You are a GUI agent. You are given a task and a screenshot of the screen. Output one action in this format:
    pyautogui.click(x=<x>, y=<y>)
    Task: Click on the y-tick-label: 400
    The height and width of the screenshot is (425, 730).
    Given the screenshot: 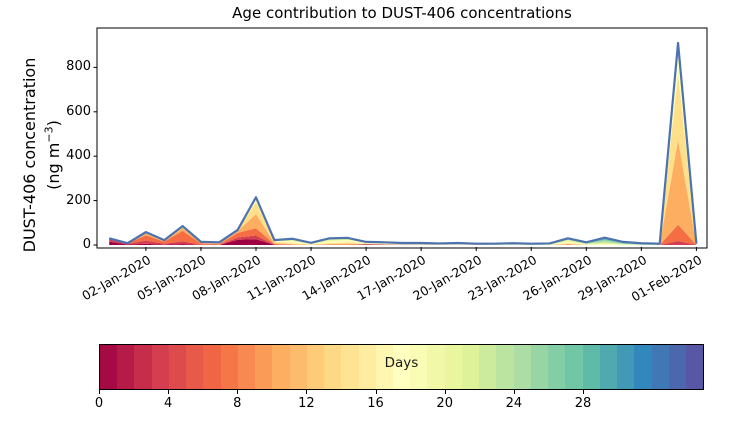 What is the action you would take?
    pyautogui.click(x=78, y=156)
    